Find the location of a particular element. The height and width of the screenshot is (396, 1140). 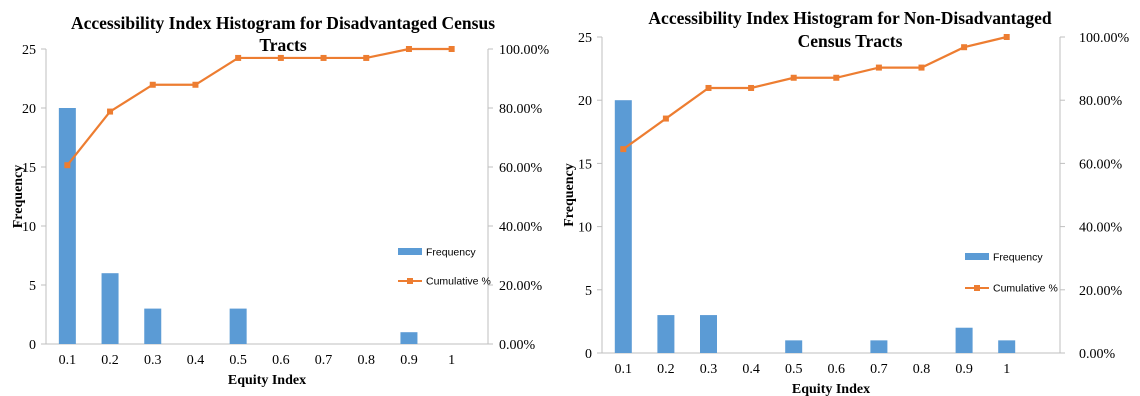

left-chart-title-line-2: Tracts is located at coordinates (282, 45).